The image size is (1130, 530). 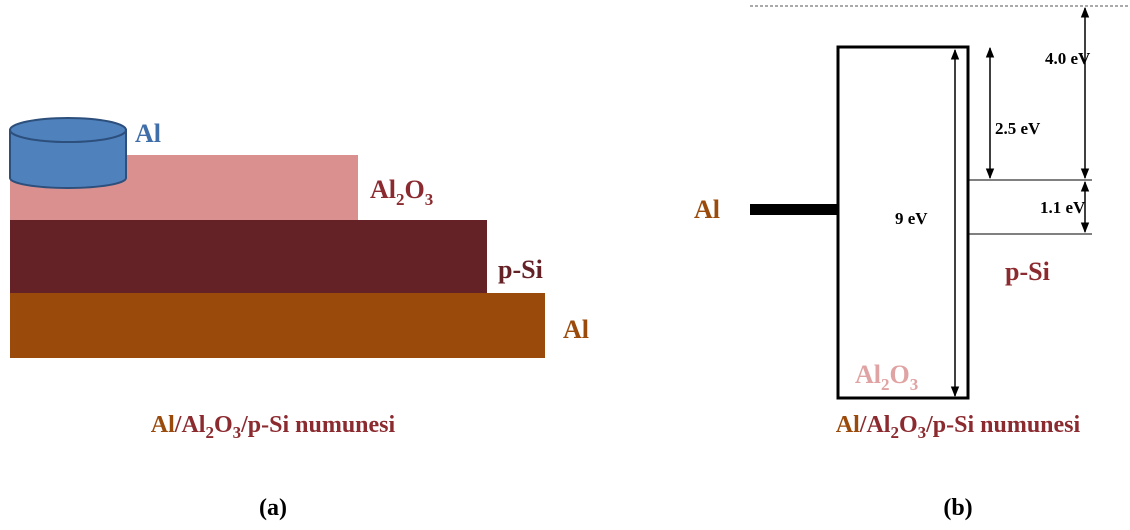 I want to click on panel-tag: (a), so click(x=273, y=508).